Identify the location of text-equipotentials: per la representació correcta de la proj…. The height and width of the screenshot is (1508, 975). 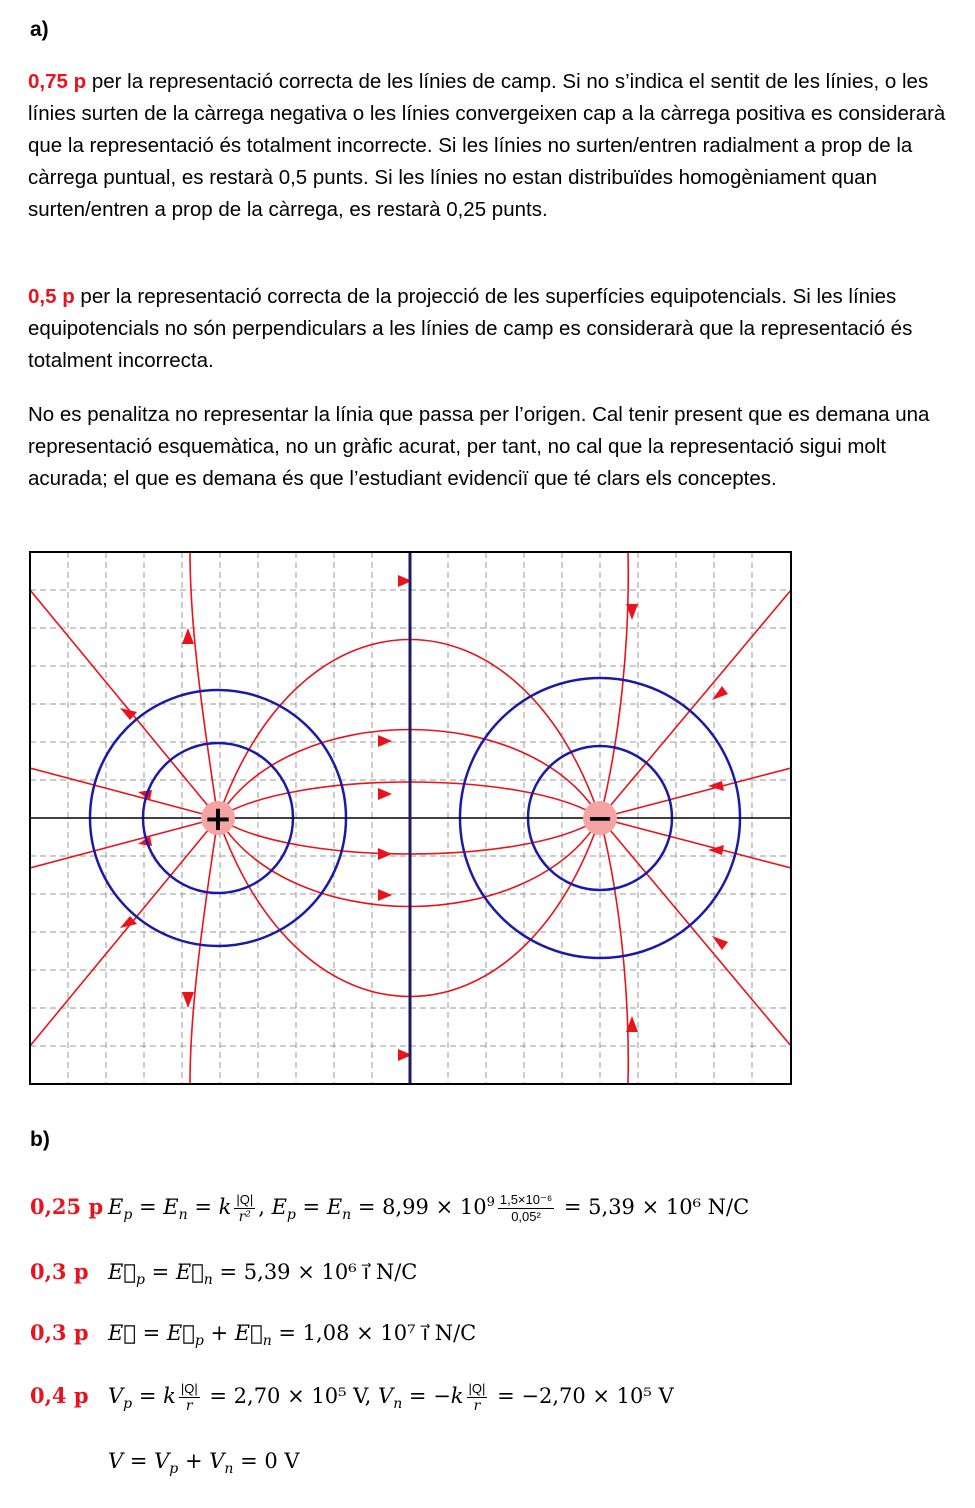
(470, 328).